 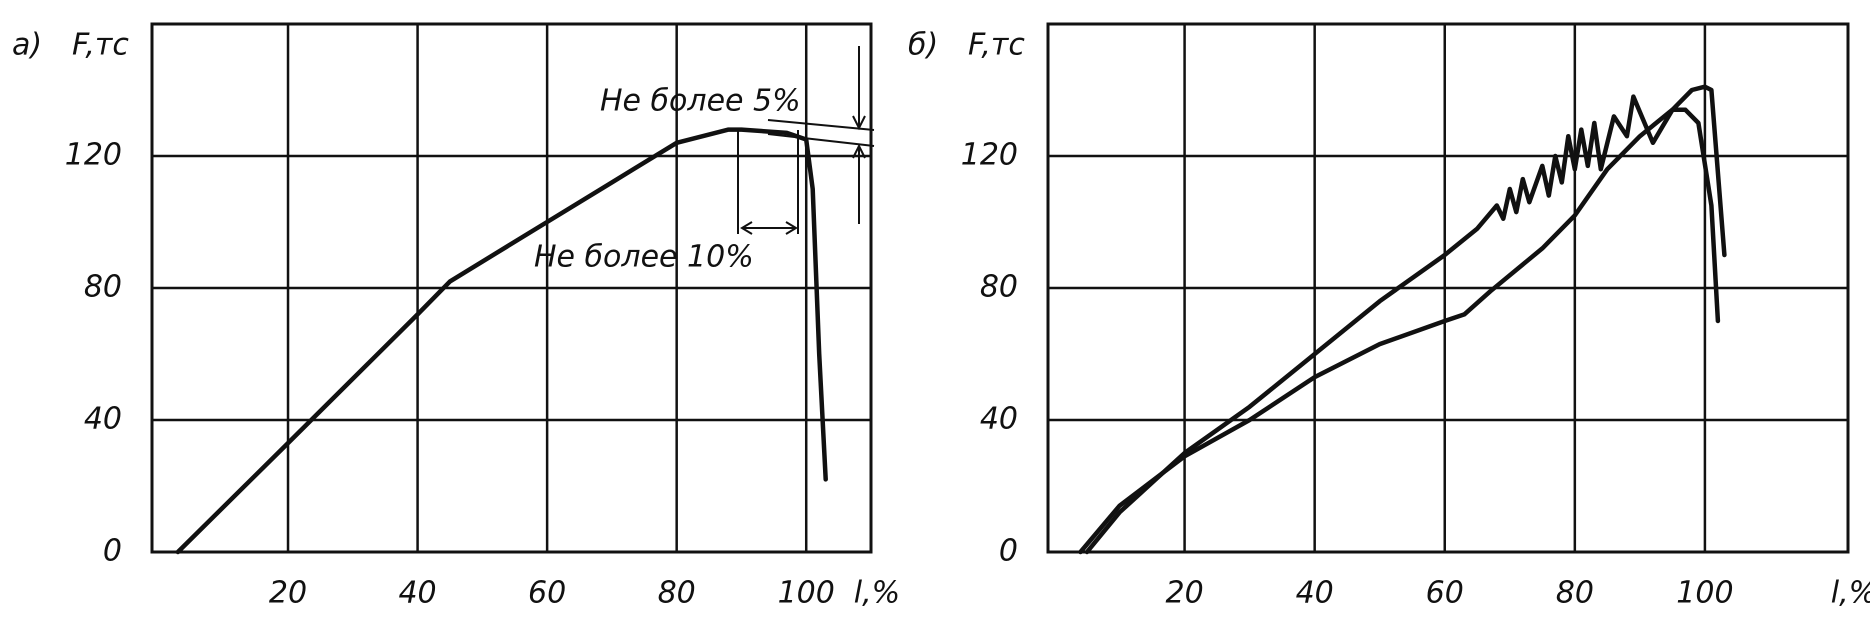 What do you see at coordinates (27, 45) in the screenshot?
I see `panel-label: а)` at bounding box center [27, 45].